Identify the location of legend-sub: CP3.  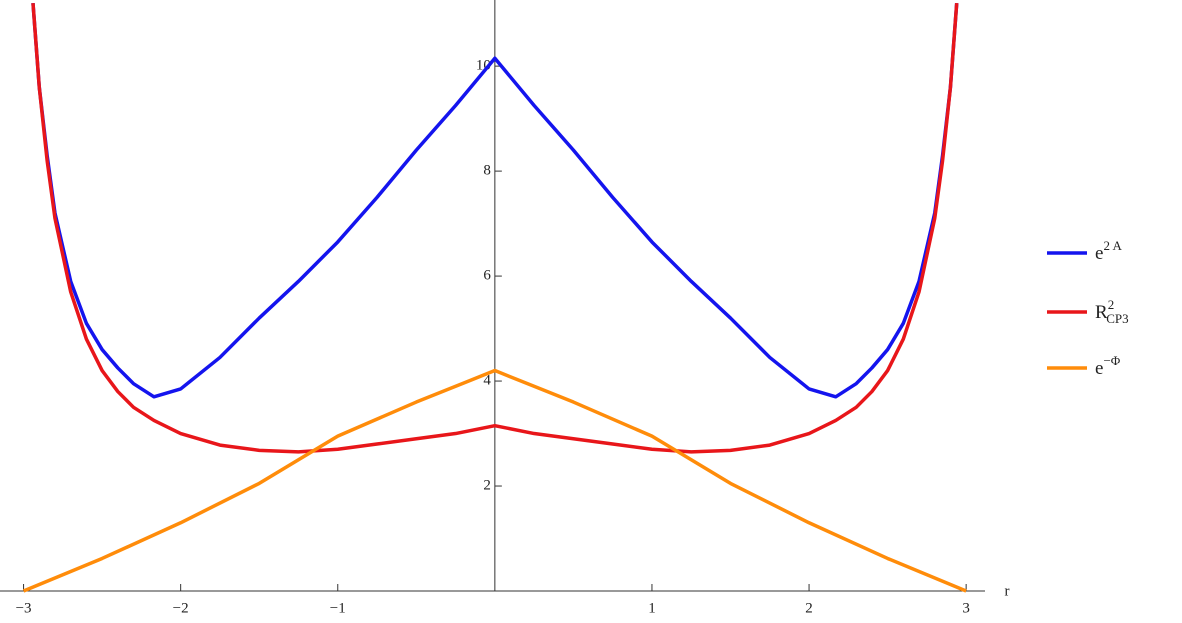
(1117, 318).